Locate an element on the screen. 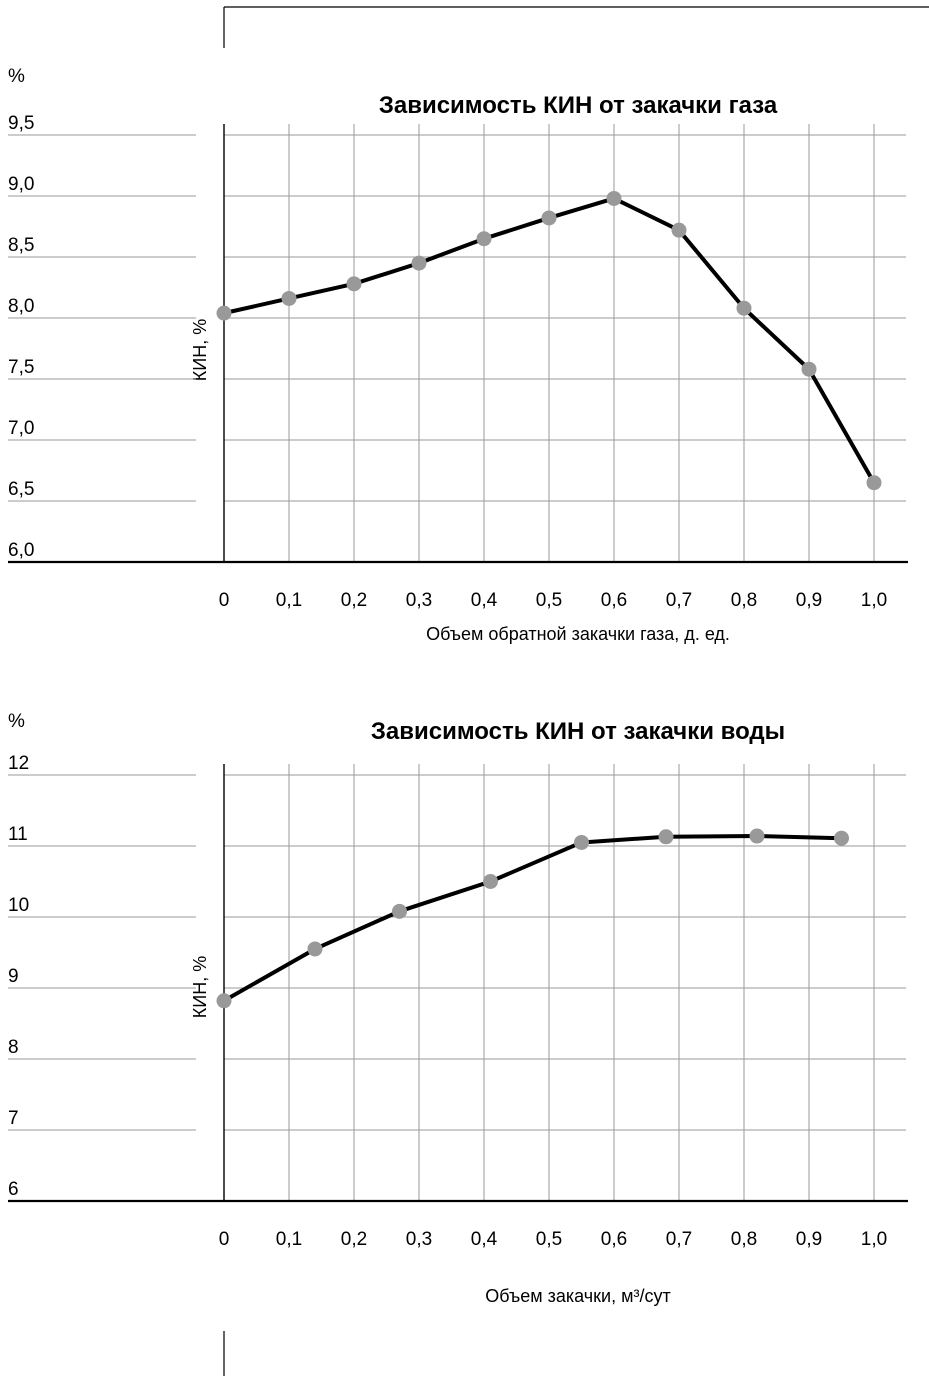 The image size is (929, 1376). y-tick-label: 6,5 is located at coordinates (21, 489).